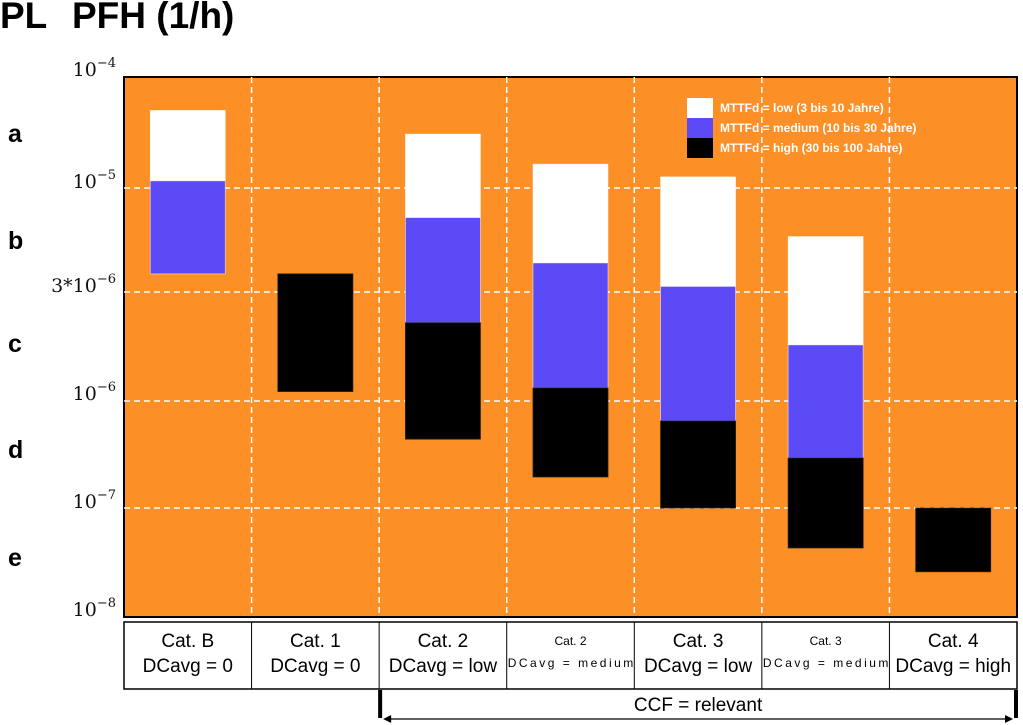  I want to click on ccf-bracket-right, so click(1016, 704).